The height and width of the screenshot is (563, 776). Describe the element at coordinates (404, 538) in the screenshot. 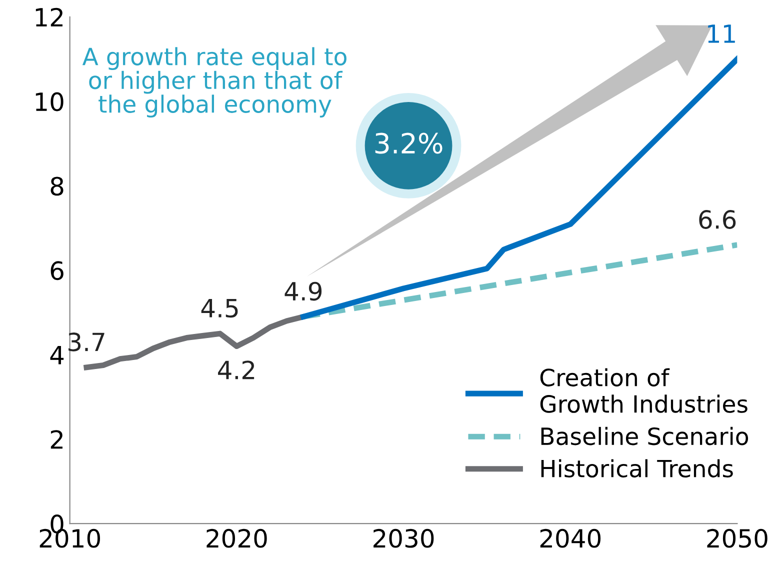

I see `x-tick-label: 2030` at that location.